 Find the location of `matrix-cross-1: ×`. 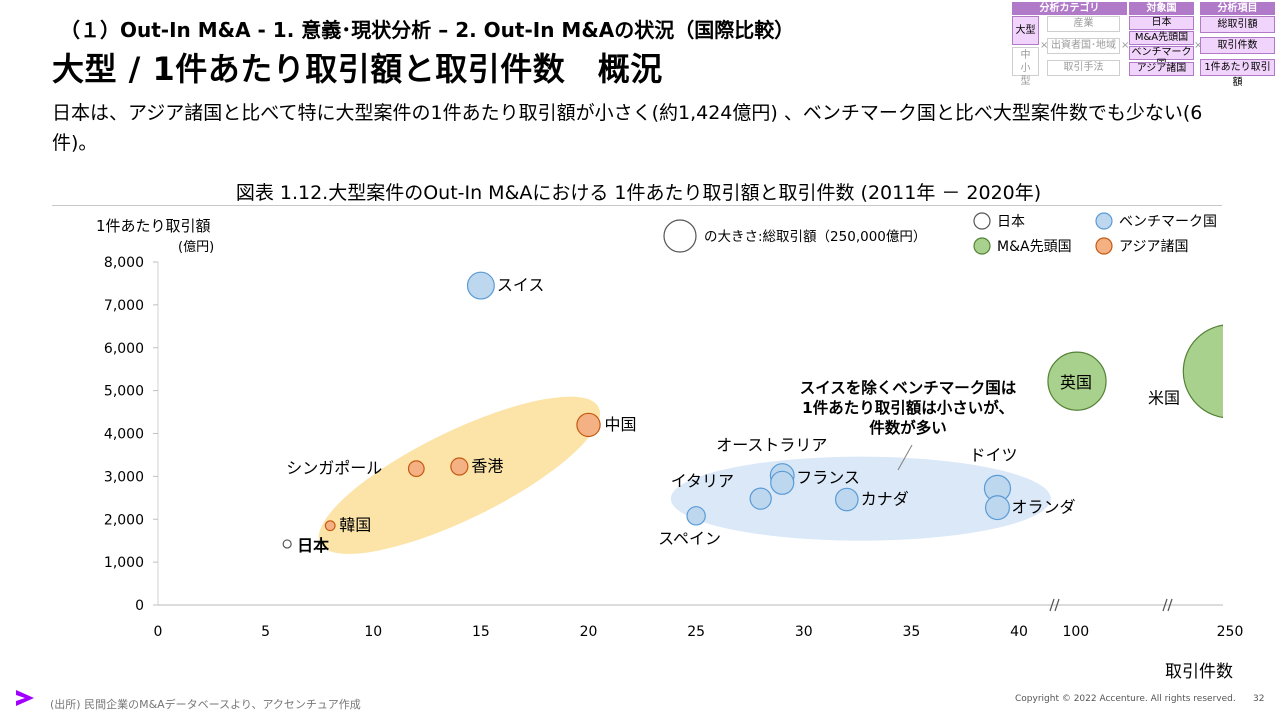

matrix-cross-1: × is located at coordinates (1044, 45).